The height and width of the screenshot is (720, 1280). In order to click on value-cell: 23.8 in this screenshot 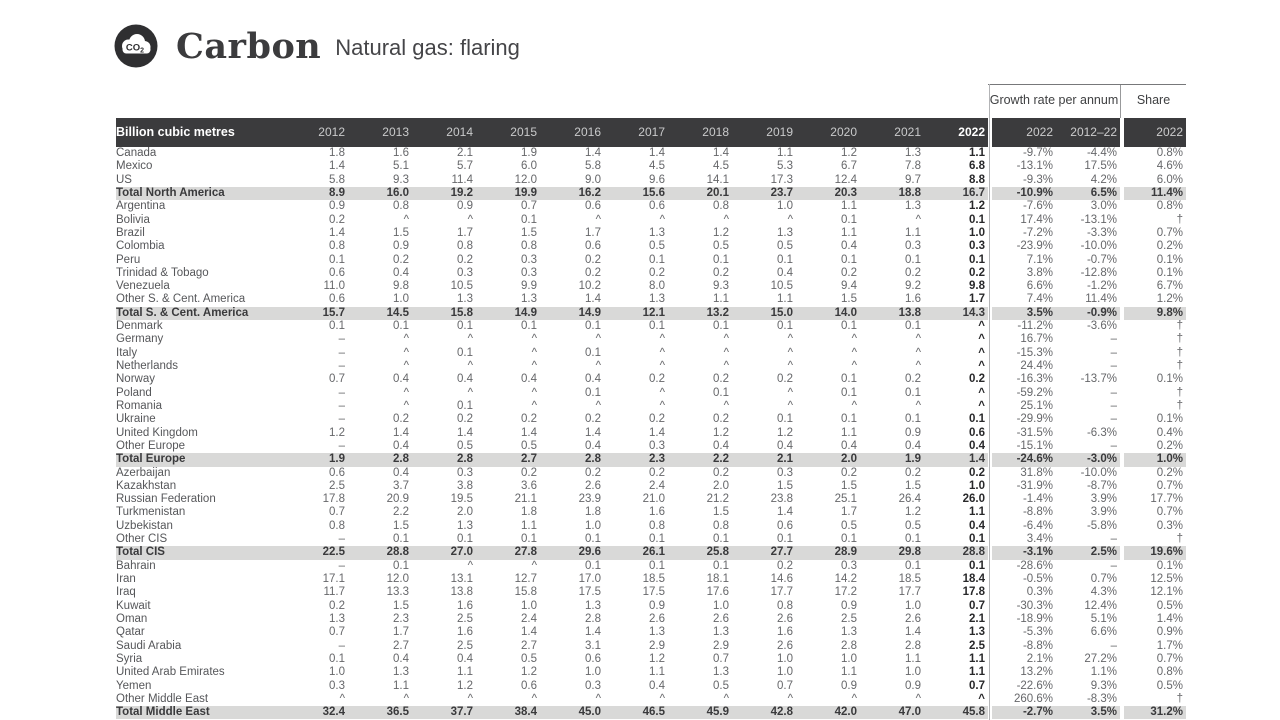, I will do `click(781, 499)`.